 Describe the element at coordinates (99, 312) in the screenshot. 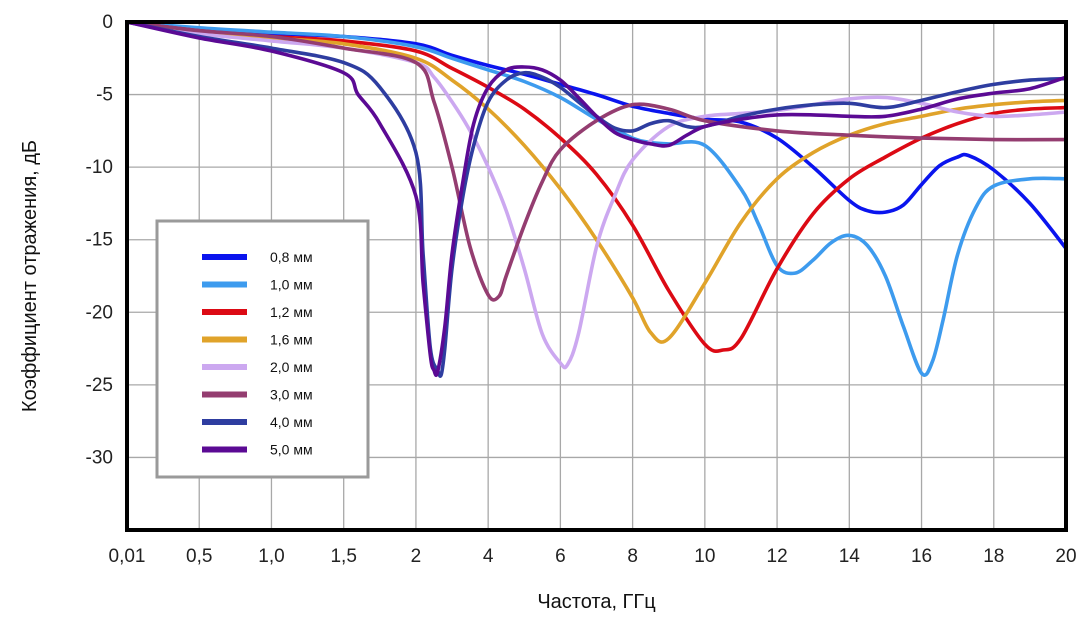

I see `y-tick-label: -20` at that location.